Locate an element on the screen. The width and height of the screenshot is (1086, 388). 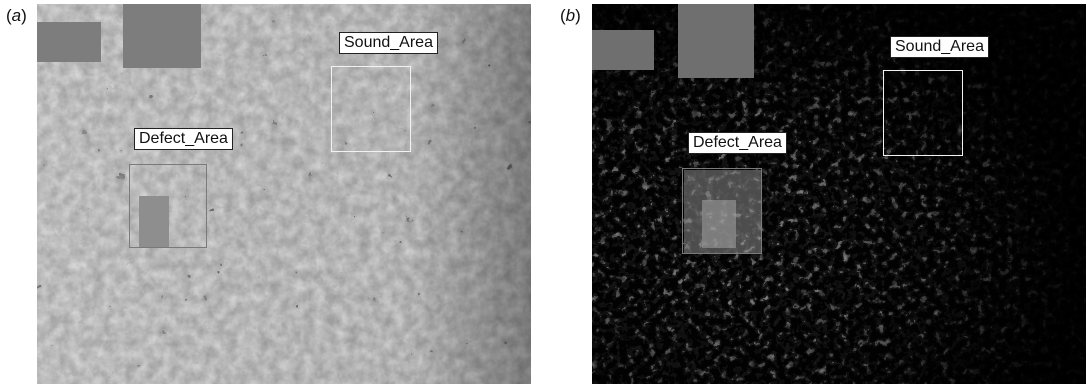
panel-b-letter: (b) is located at coordinates (570, 15).